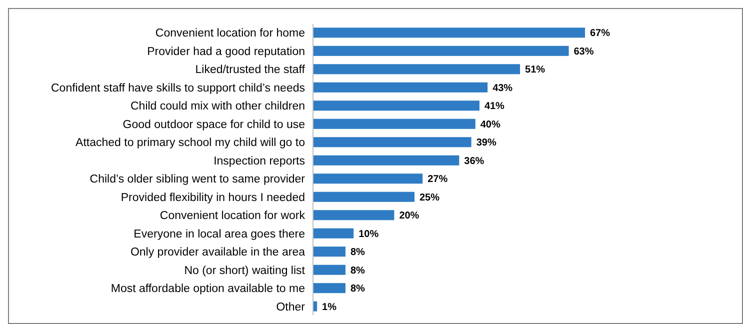 The image size is (743, 324). What do you see at coordinates (219, 234) in the screenshot?
I see `y-tick-label: Everyone in local area goes there` at bounding box center [219, 234].